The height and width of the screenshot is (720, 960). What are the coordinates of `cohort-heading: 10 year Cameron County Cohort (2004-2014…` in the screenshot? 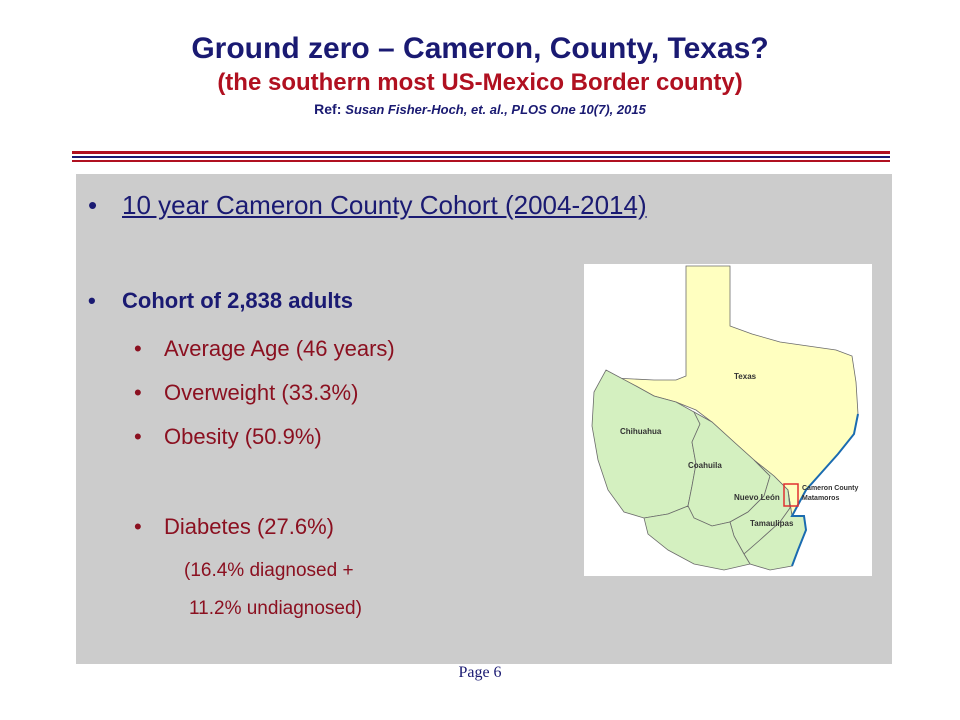 It's located at (384, 205).